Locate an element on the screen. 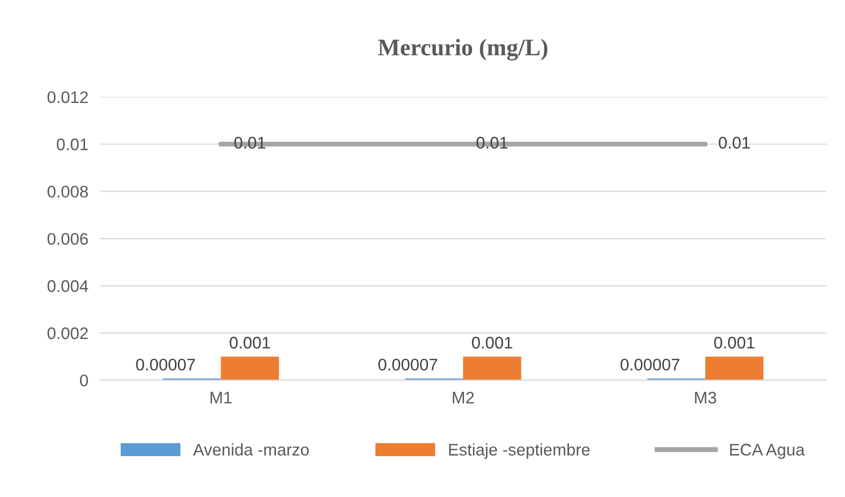 Image resolution: width=845 pixels, height=497 pixels. y-tick-label: 0.006 is located at coordinates (68, 238).